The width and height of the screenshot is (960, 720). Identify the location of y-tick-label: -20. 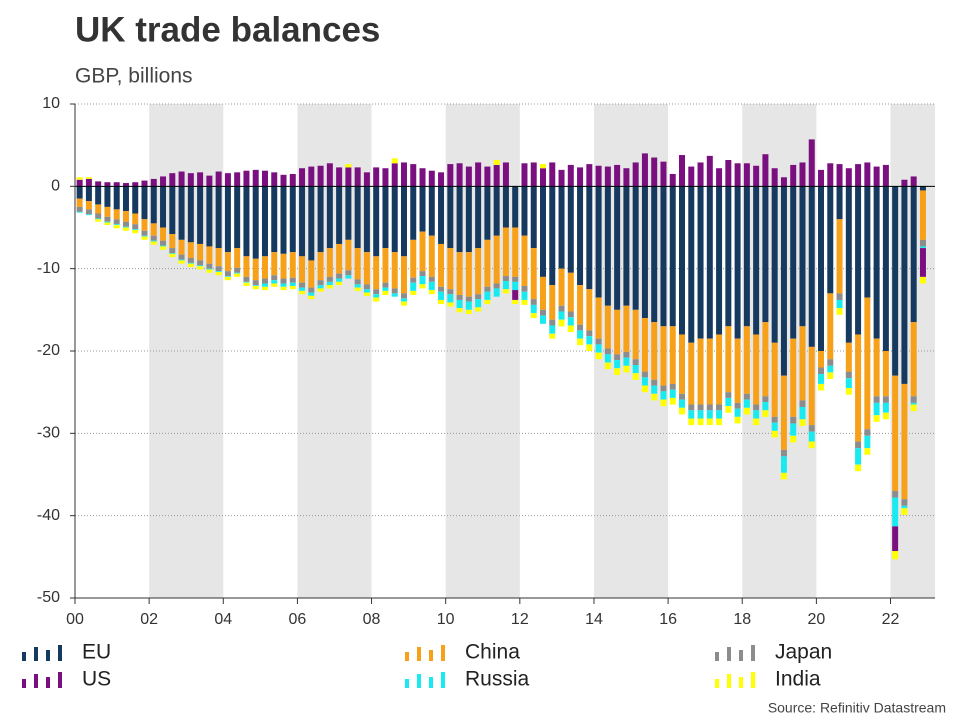
(48, 350).